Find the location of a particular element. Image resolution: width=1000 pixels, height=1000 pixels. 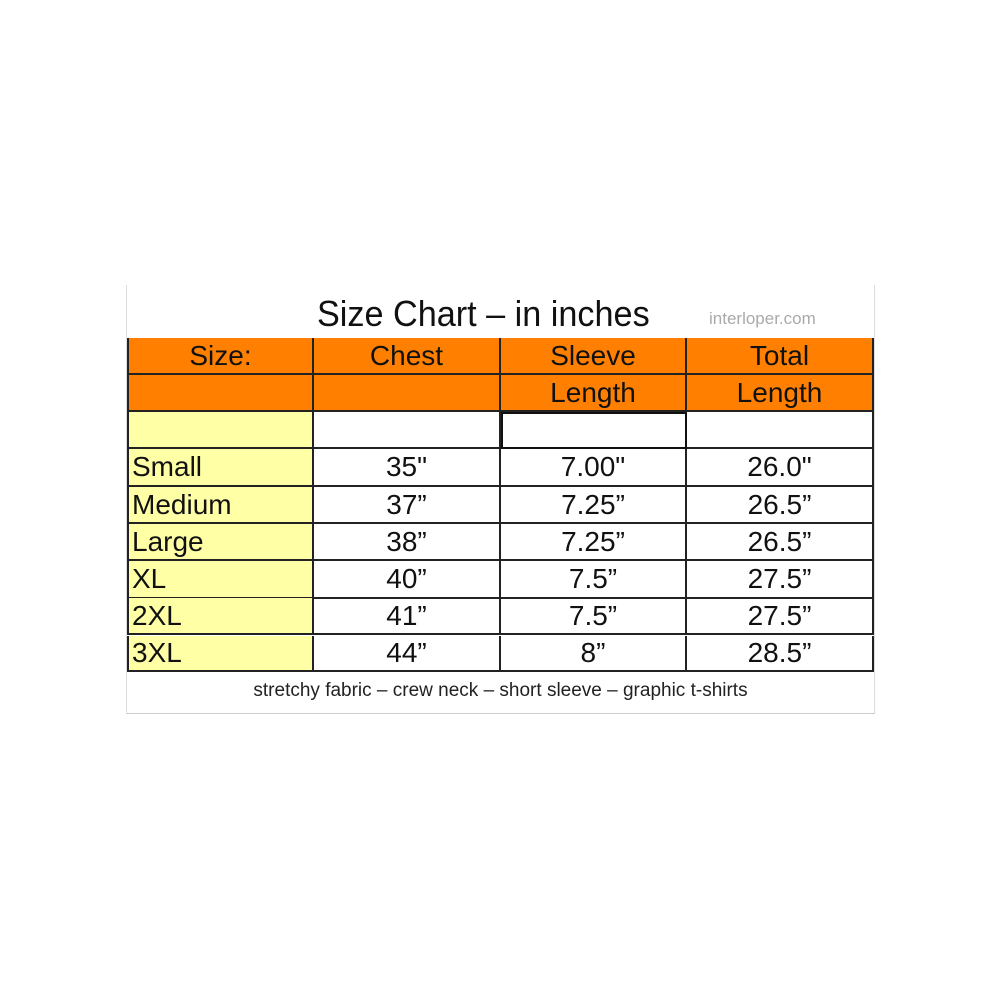

table-row: 3XL 44” 8” 28.5” is located at coordinates (500, 654).